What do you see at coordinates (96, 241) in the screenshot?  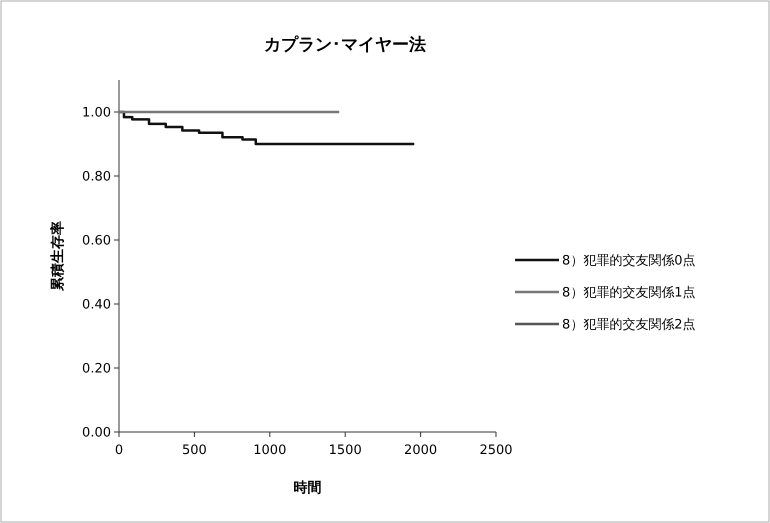 I see `y-tick-label: 0.60` at bounding box center [96, 241].